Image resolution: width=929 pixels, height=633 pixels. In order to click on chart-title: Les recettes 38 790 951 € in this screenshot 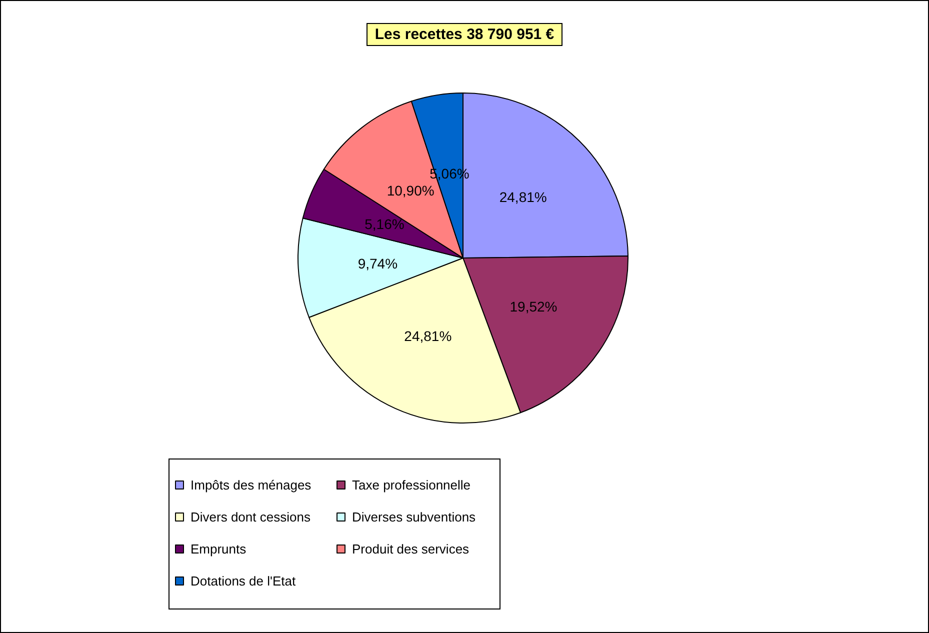, I will do `click(464, 34)`.